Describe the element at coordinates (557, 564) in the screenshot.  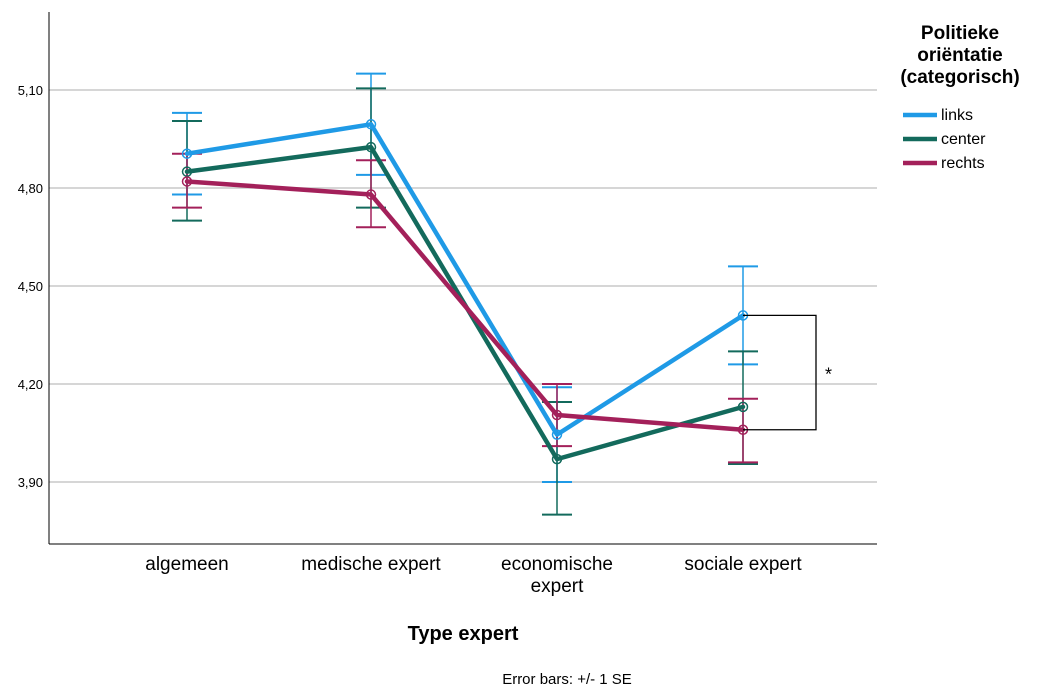
I see `x-category-label: economische` at that location.